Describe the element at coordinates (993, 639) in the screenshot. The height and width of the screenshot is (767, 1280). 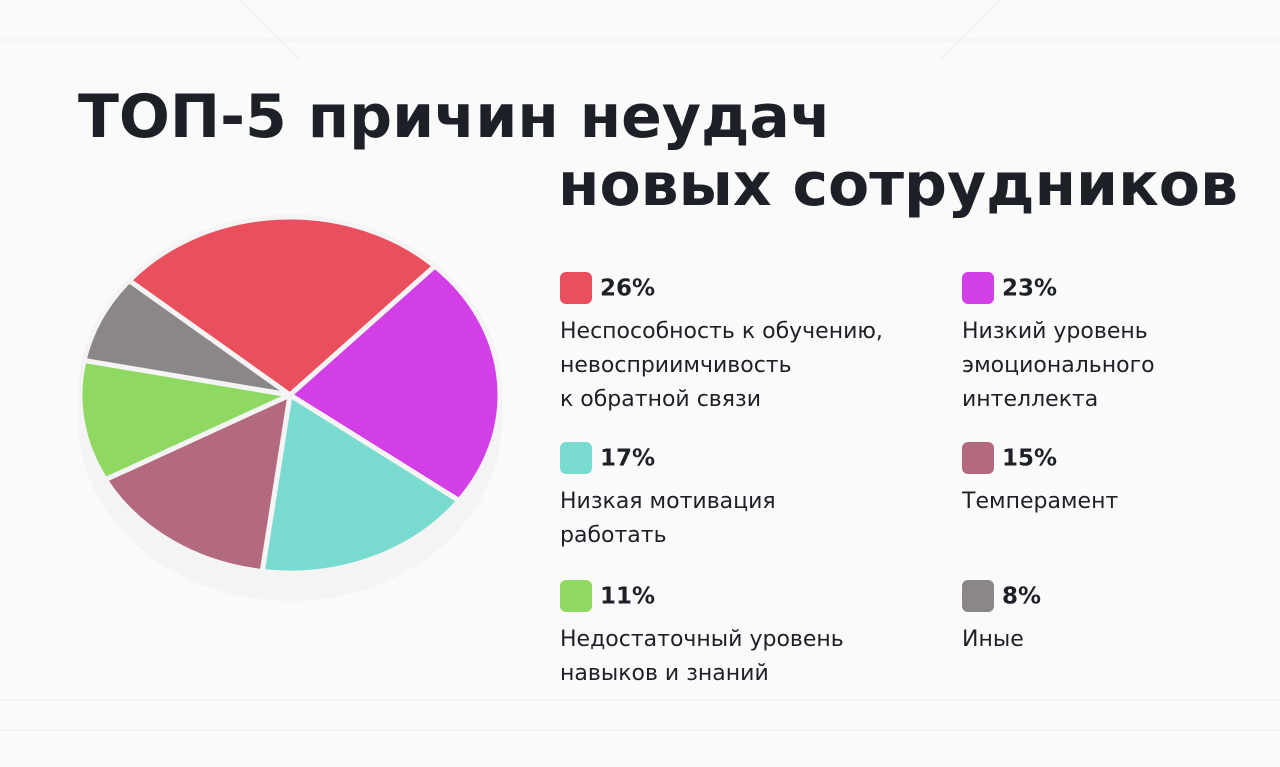
I see `legend-label: Иные` at that location.